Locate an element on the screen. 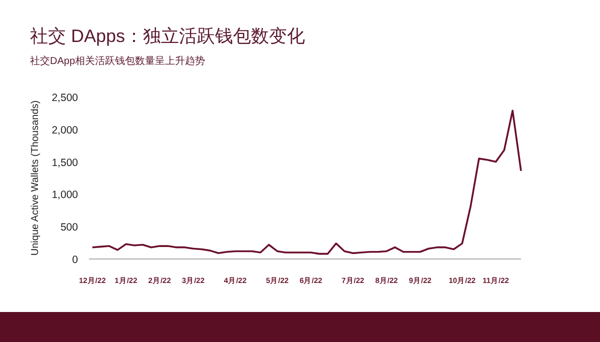 Image resolution: width=600 pixels, height=342 pixels. y-tick-label: 2,500 is located at coordinates (65, 98).